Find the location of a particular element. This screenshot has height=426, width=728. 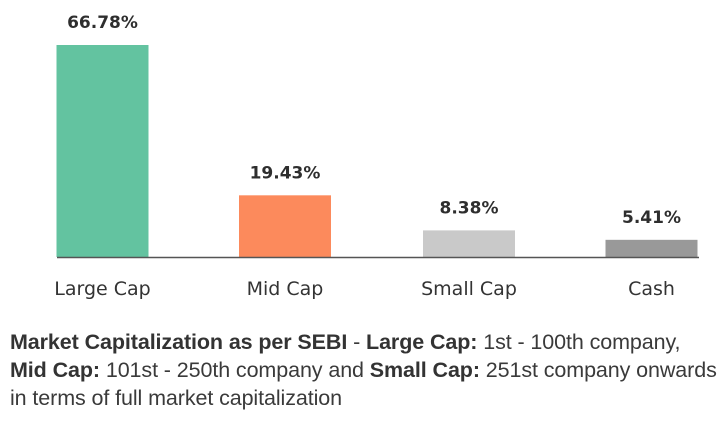

footnote-term: Mid Cap: is located at coordinates (55, 370).